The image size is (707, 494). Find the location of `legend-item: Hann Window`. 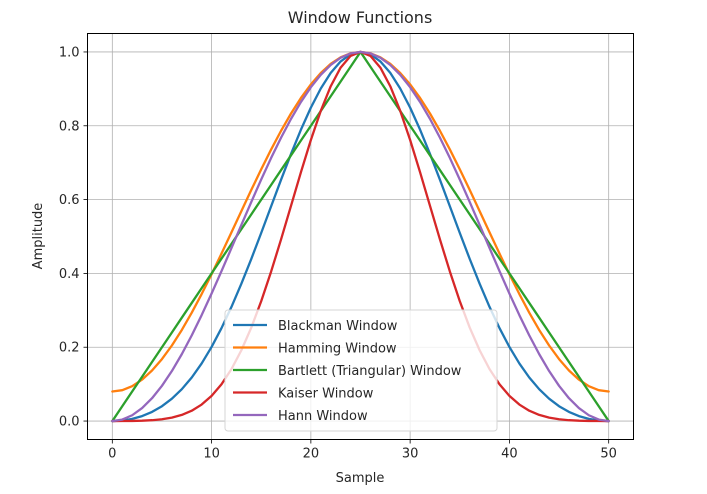

legend-item: Hann Window is located at coordinates (300, 416).